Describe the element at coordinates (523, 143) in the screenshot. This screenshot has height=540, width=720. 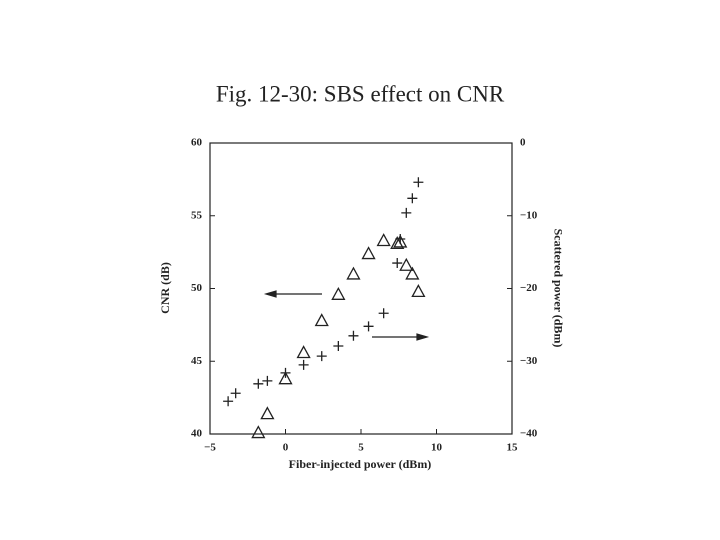
I see `y2-tick-label: 0` at that location.